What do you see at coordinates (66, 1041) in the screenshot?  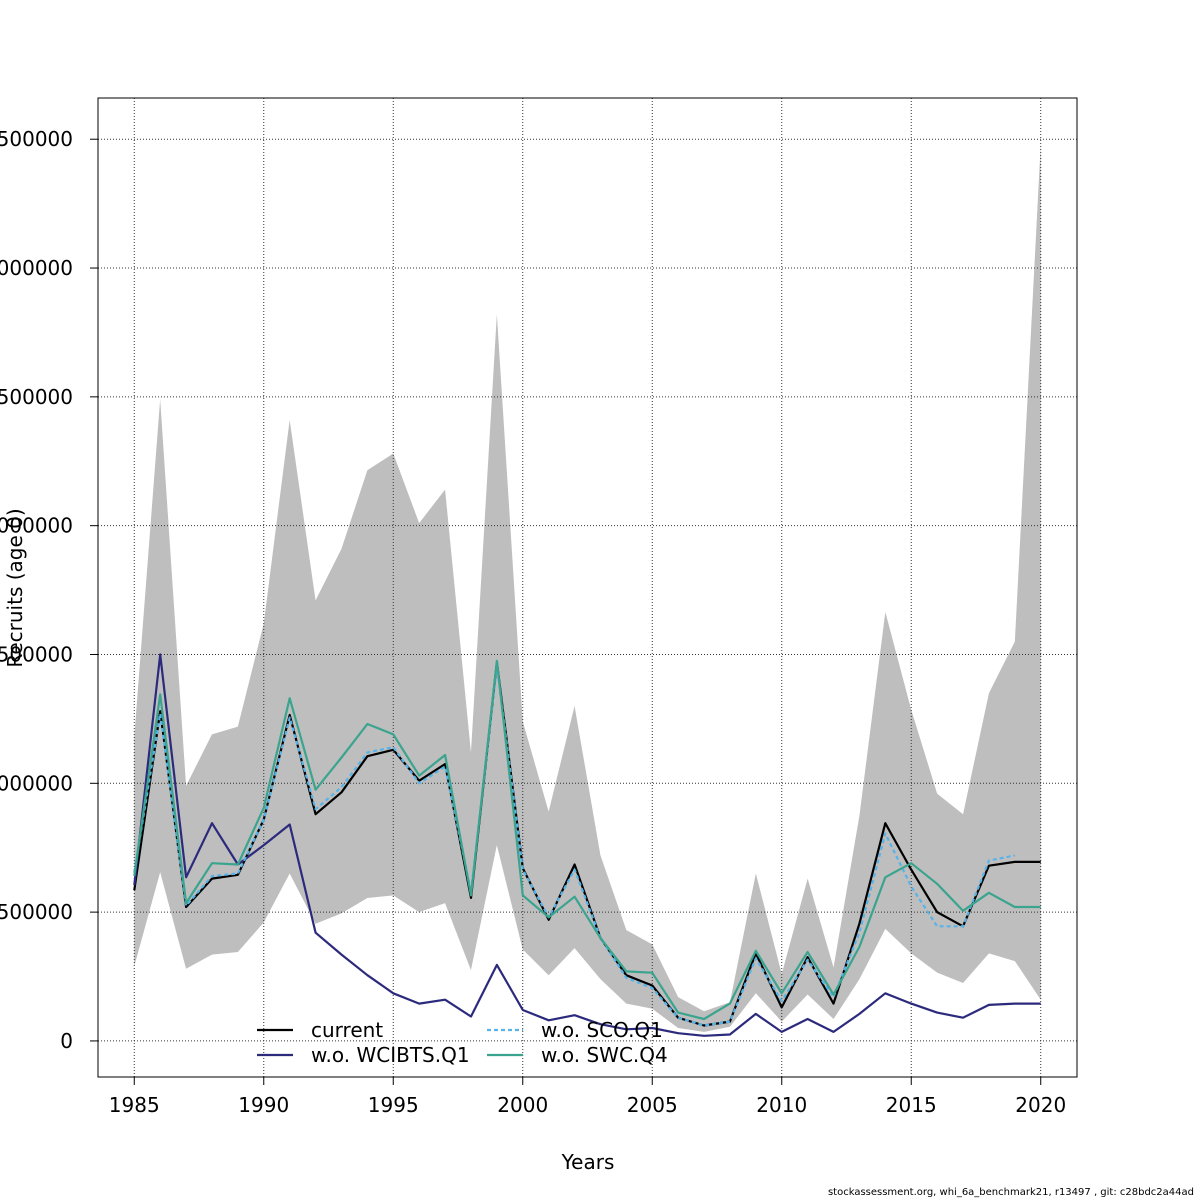 I see `y-tick-label: 0` at bounding box center [66, 1041].